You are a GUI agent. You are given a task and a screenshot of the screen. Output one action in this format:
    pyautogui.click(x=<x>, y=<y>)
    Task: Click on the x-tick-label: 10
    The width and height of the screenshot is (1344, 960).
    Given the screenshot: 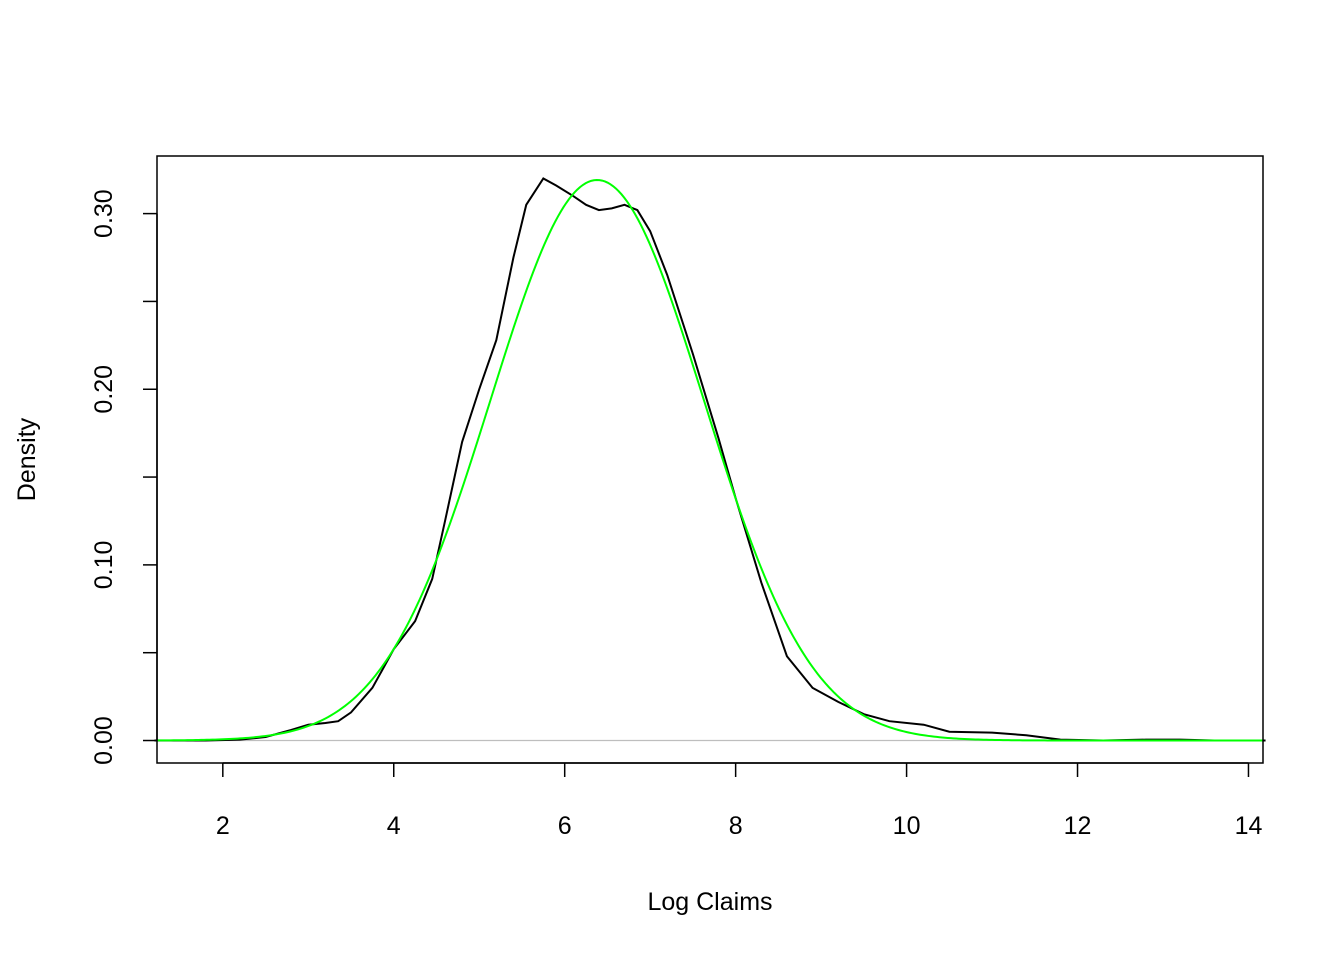 What is the action you would take?
    pyautogui.click(x=907, y=826)
    